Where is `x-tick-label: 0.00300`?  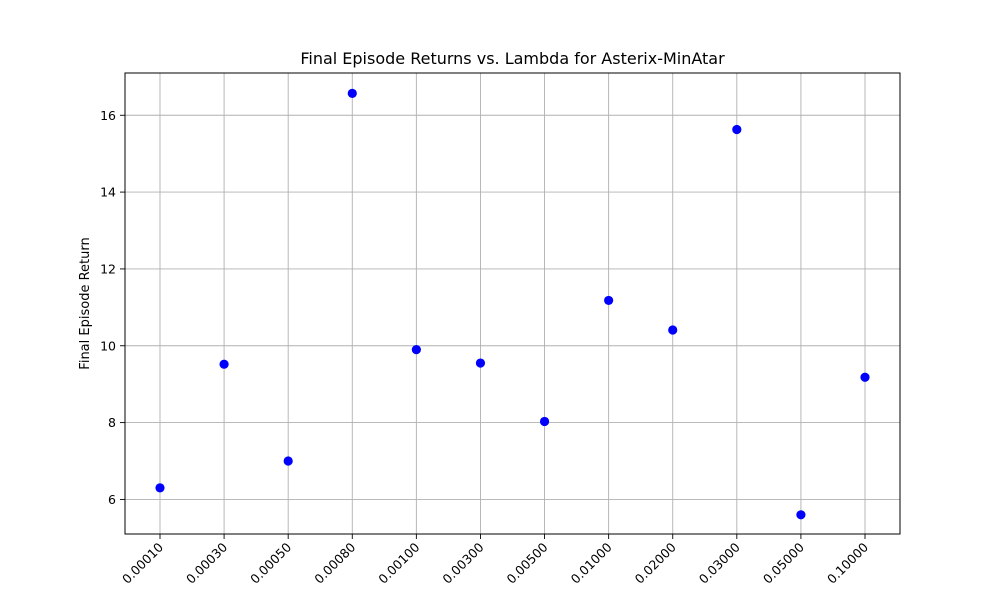
x-tick-label: 0.00300 is located at coordinates (462, 562).